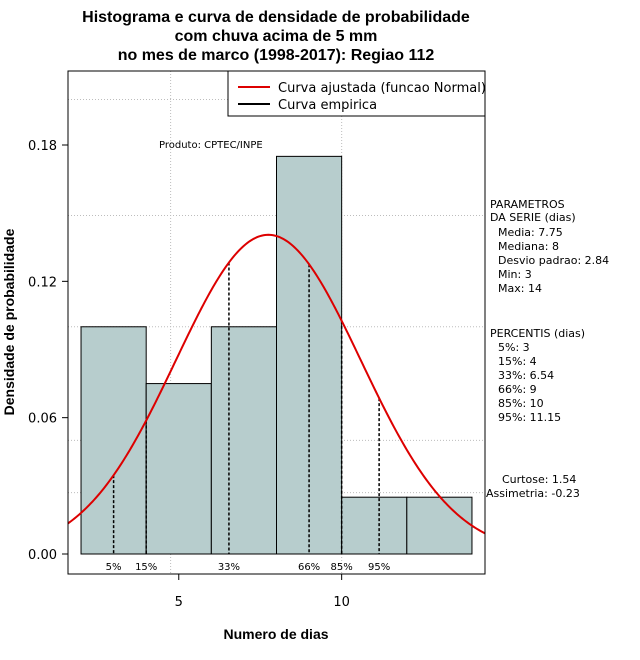  I want to click on percentil-5: 5%: 3, so click(514, 347).